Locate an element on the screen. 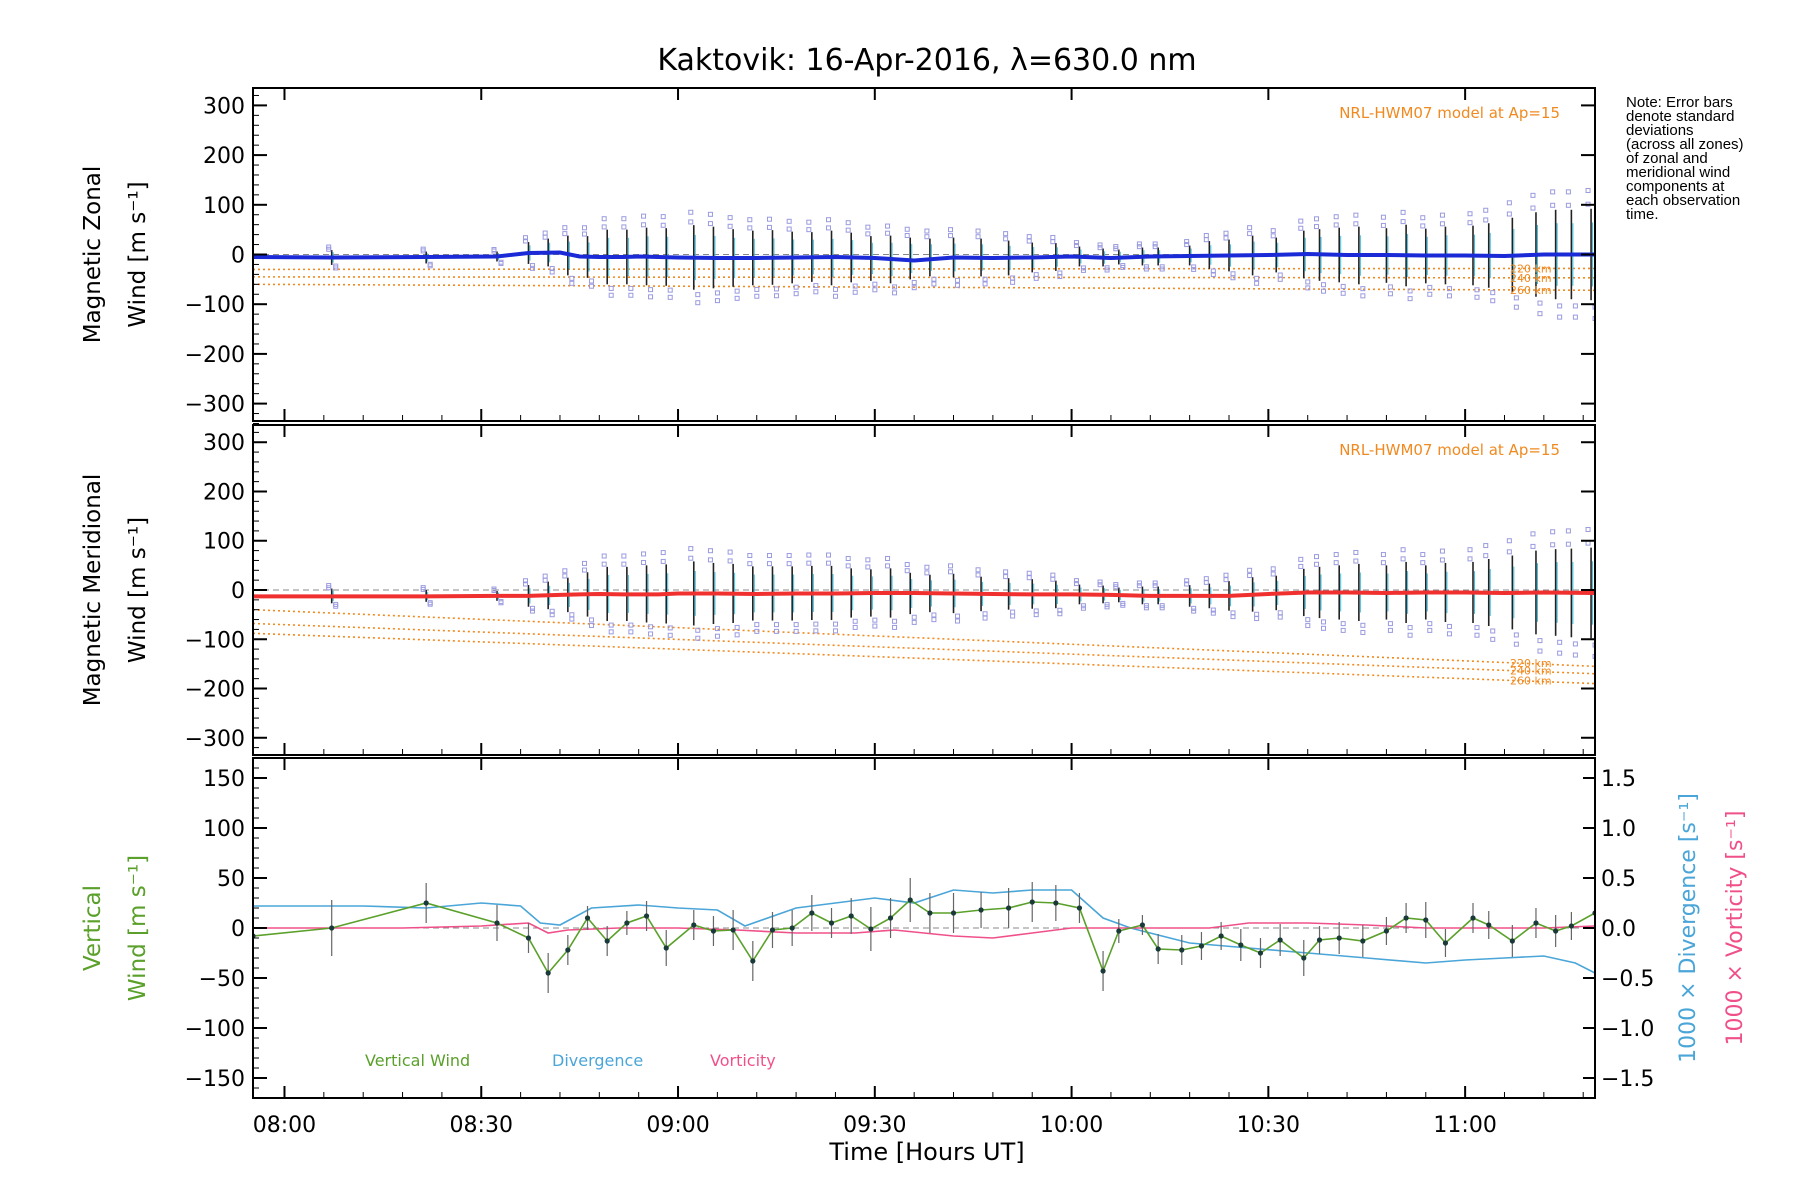 The image size is (1800, 1200). legend-item: Vorticity is located at coordinates (743, 1060).